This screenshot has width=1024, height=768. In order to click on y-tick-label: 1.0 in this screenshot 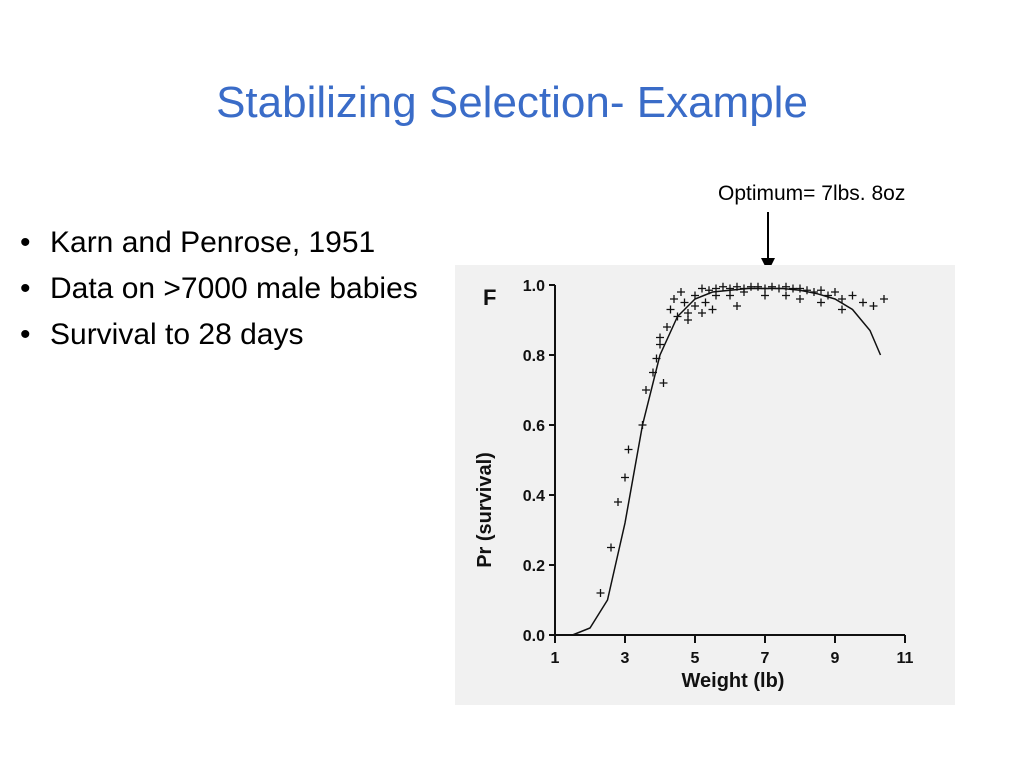, I will do `click(534, 286)`.